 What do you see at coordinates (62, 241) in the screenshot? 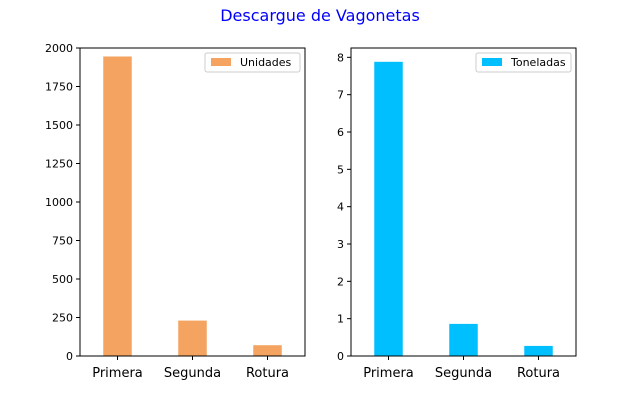
I see `y-tick-label: 750` at bounding box center [62, 241].